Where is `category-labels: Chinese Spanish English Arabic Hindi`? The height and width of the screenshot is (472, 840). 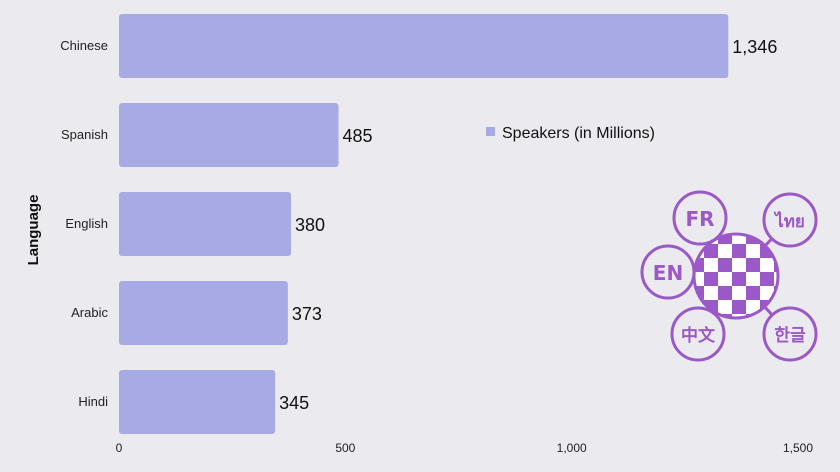
category-labels: Chinese Spanish English Arabic Hindi is located at coordinates (84, 223).